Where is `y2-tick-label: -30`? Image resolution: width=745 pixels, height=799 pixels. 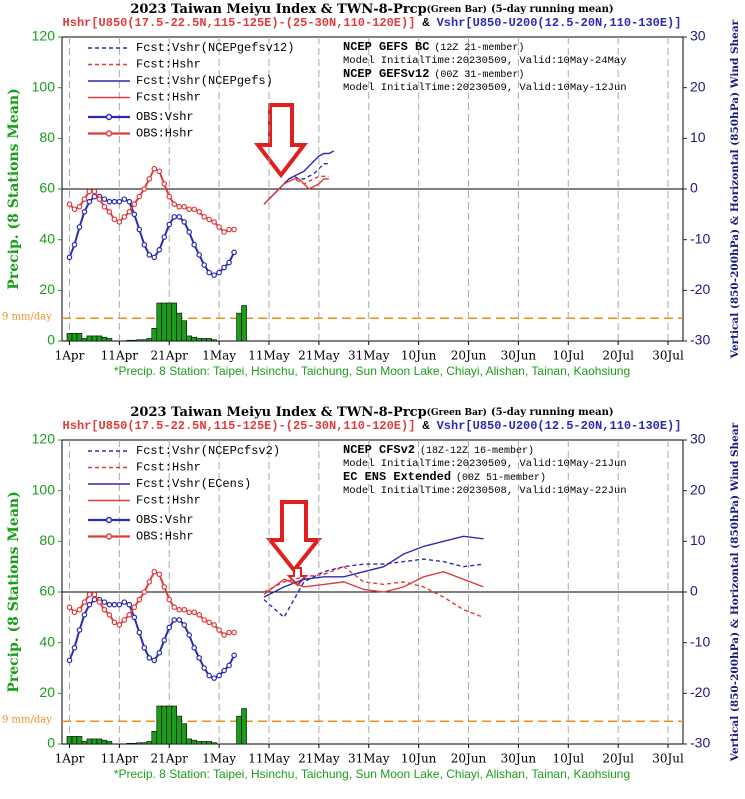 y2-tick-label: -30 is located at coordinates (700, 340).